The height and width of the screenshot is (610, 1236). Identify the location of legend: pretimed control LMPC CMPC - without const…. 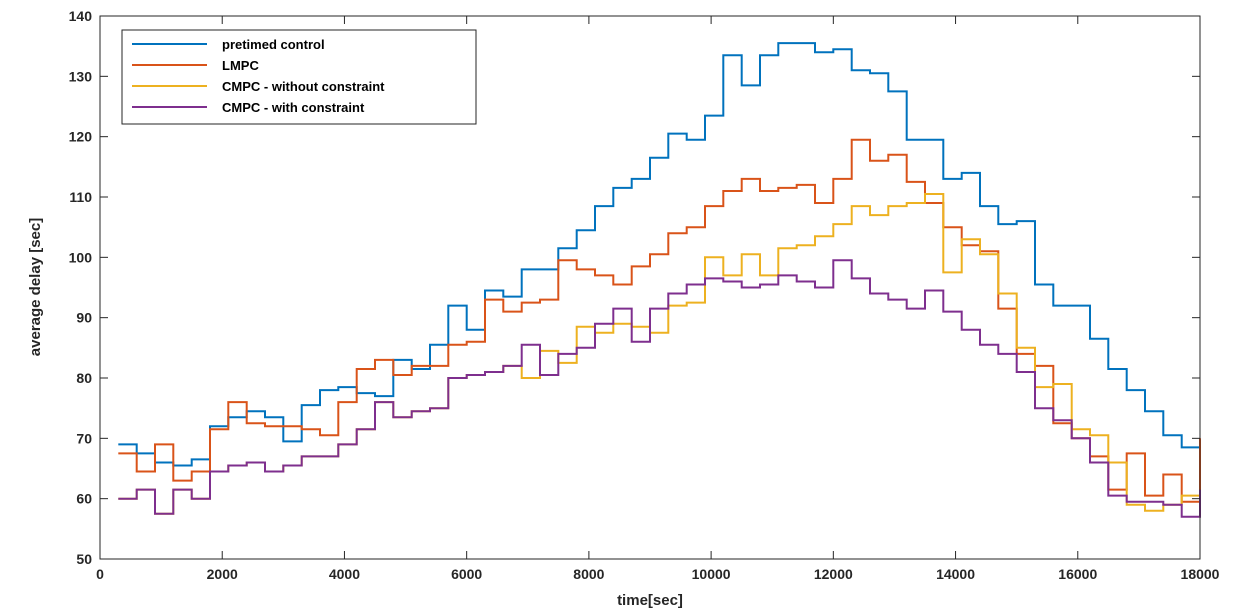
(299, 77).